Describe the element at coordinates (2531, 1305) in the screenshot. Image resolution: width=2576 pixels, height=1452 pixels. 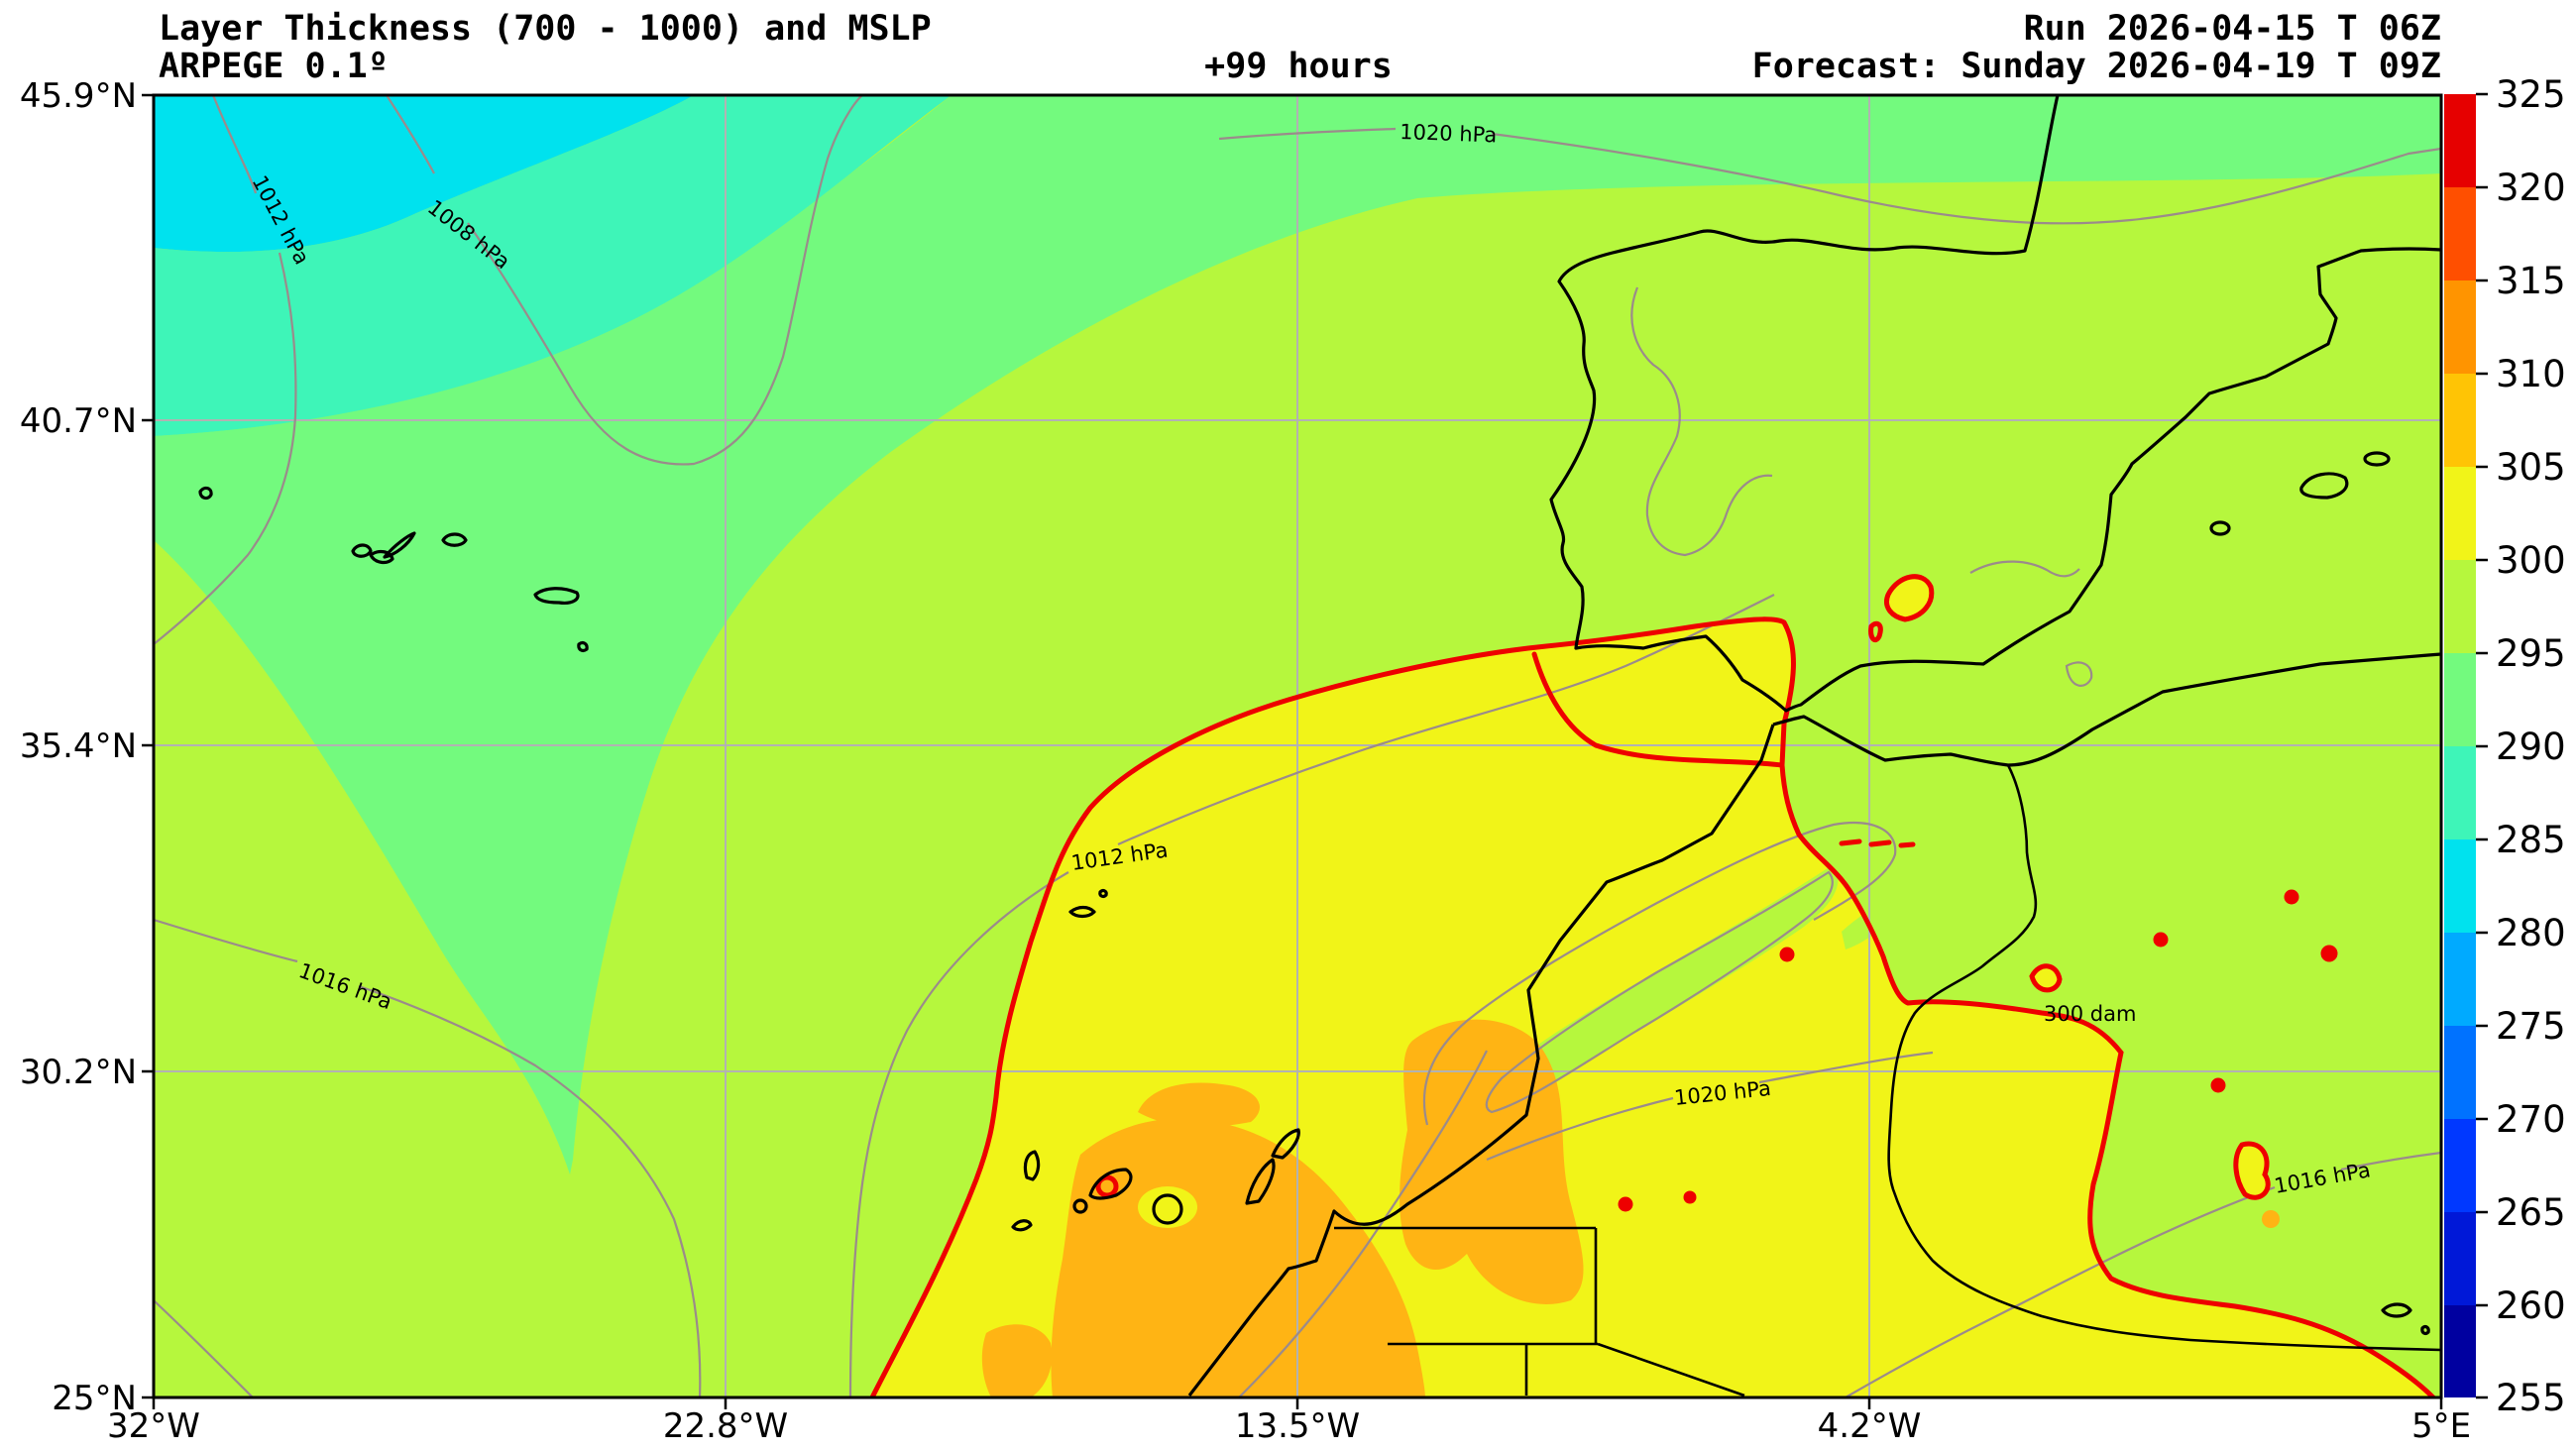
I see `colorbar-tick-label: 260` at that location.